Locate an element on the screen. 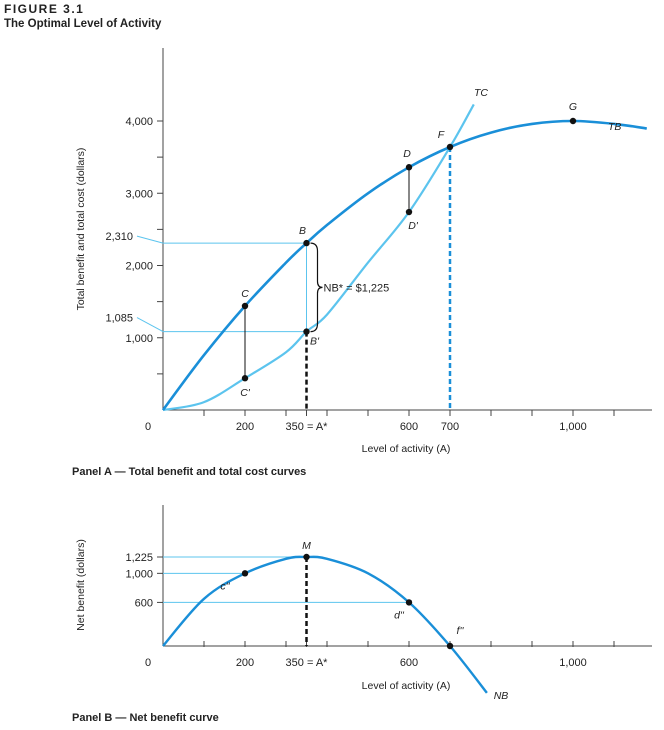  point-c is located at coordinates (245, 306).